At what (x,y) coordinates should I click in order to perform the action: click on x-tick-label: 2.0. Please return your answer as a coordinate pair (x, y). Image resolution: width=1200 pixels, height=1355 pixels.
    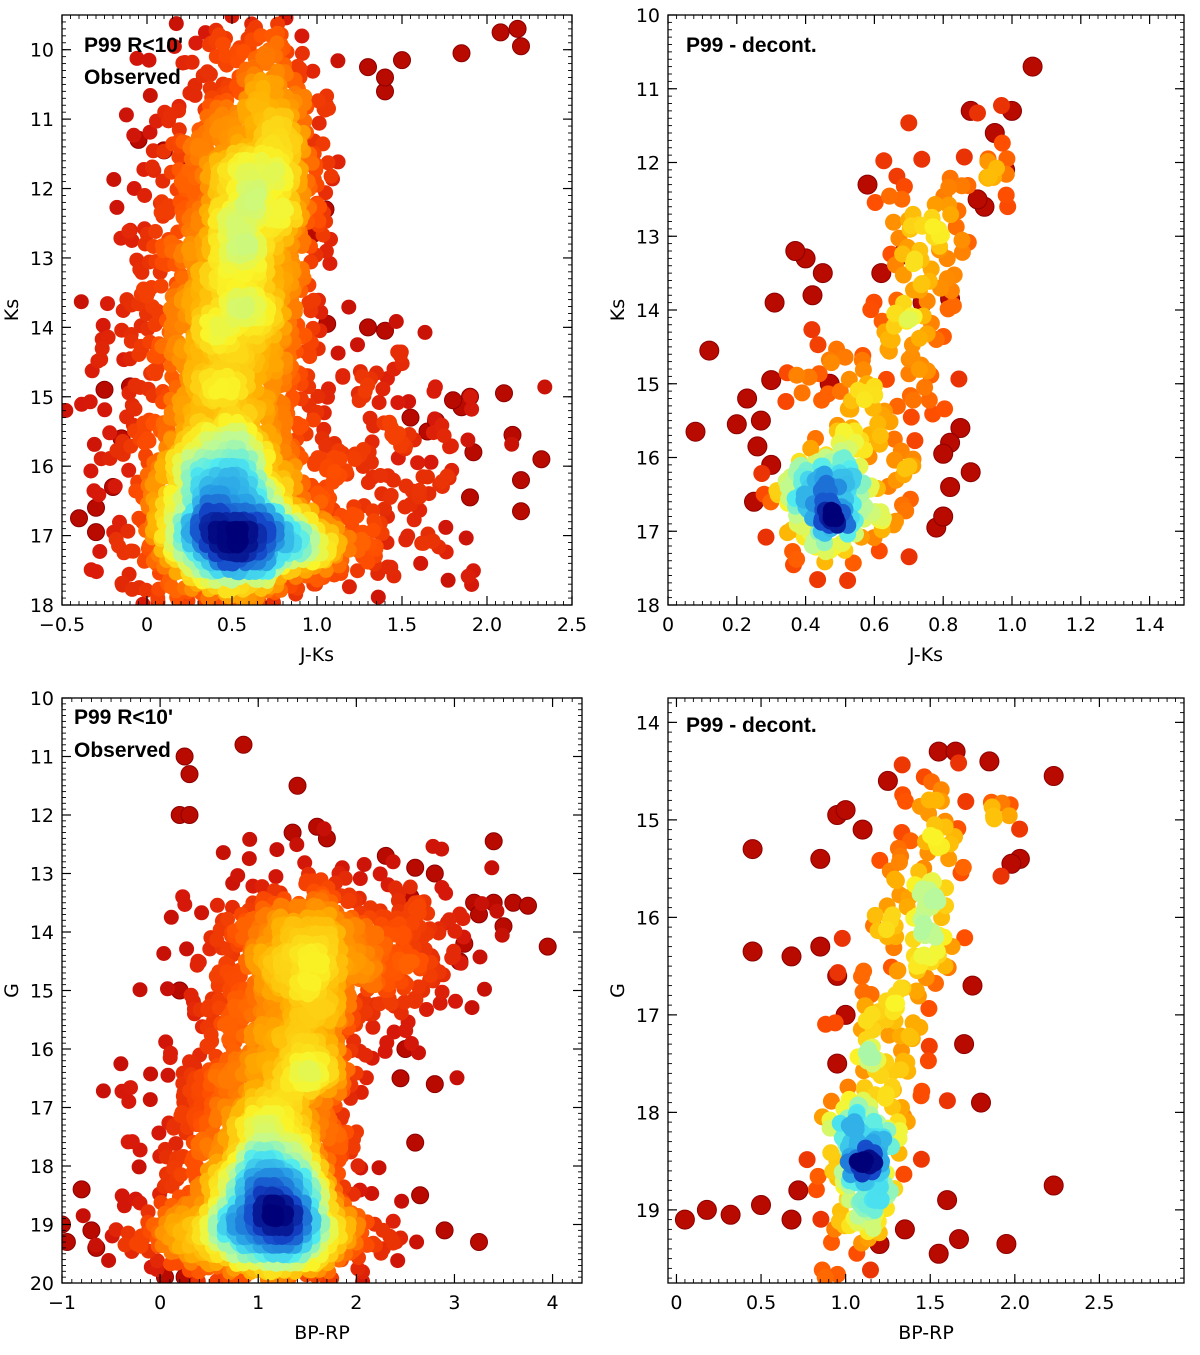
    Looking at the image, I should click on (487, 625).